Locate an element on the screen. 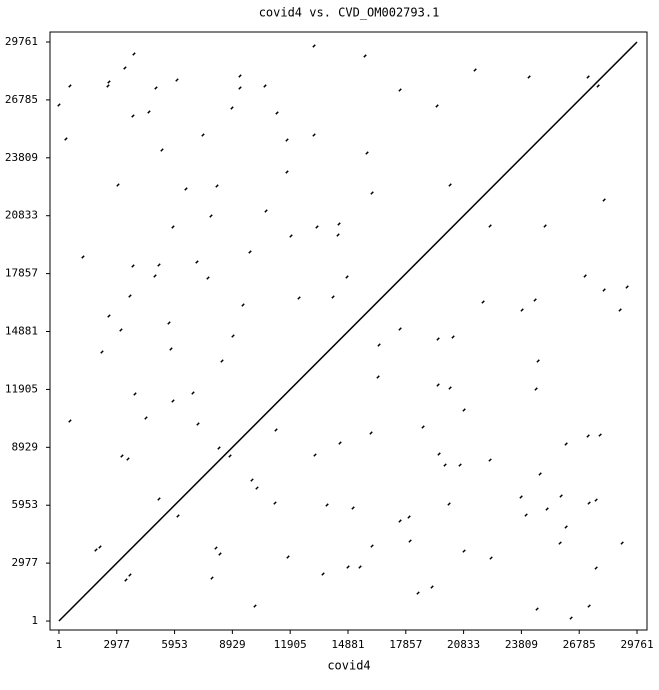 The width and height of the screenshot is (659, 690). x-tick-label: 5953 is located at coordinates (174, 644).